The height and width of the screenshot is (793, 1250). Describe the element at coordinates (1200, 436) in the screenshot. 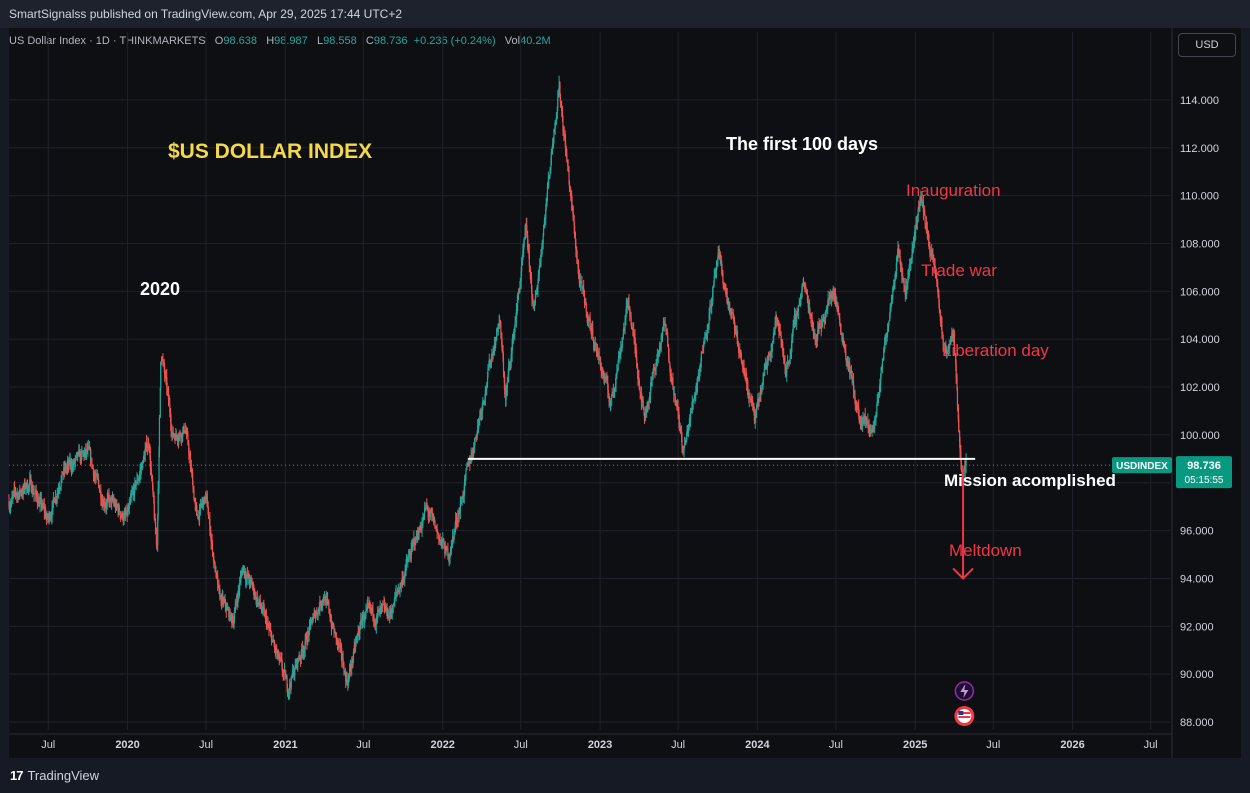

I see `price-tick-label: 100.000` at that location.